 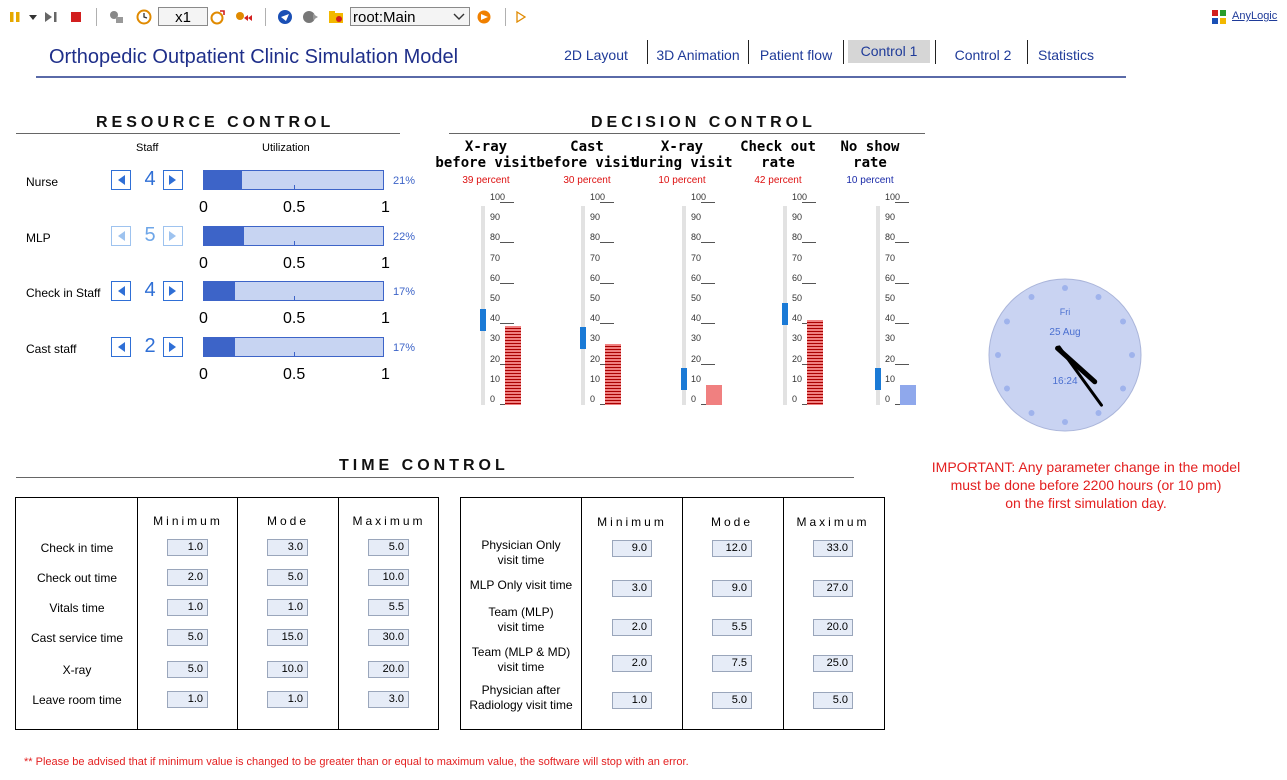 What do you see at coordinates (1065, 55) in the screenshot?
I see `tab-statistics: Statistics` at bounding box center [1065, 55].